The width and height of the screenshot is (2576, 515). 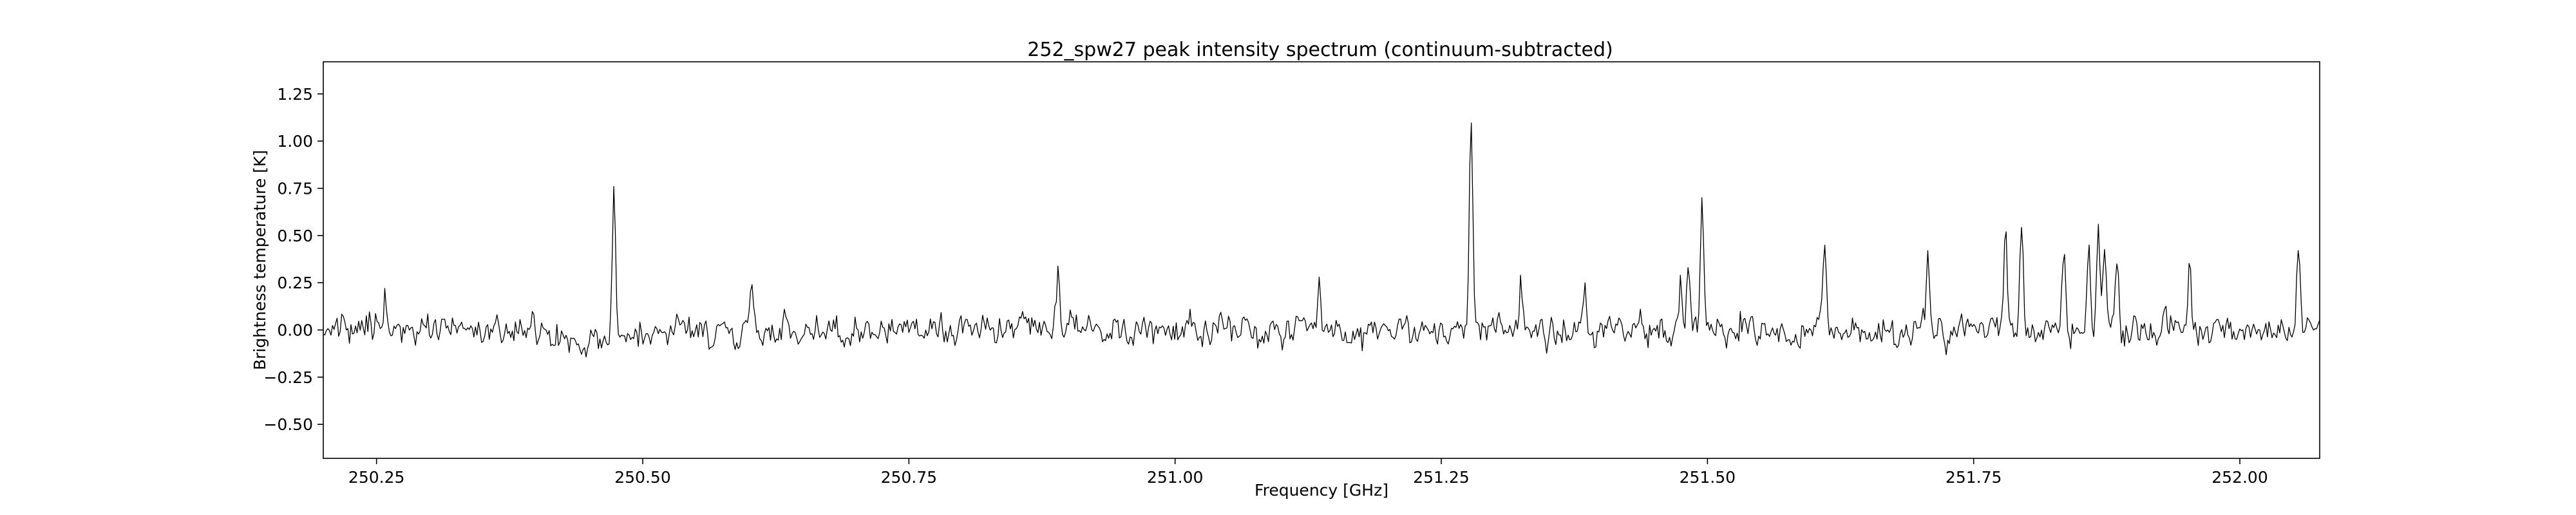 I want to click on x-tick-label: 250.50, so click(x=642, y=478).